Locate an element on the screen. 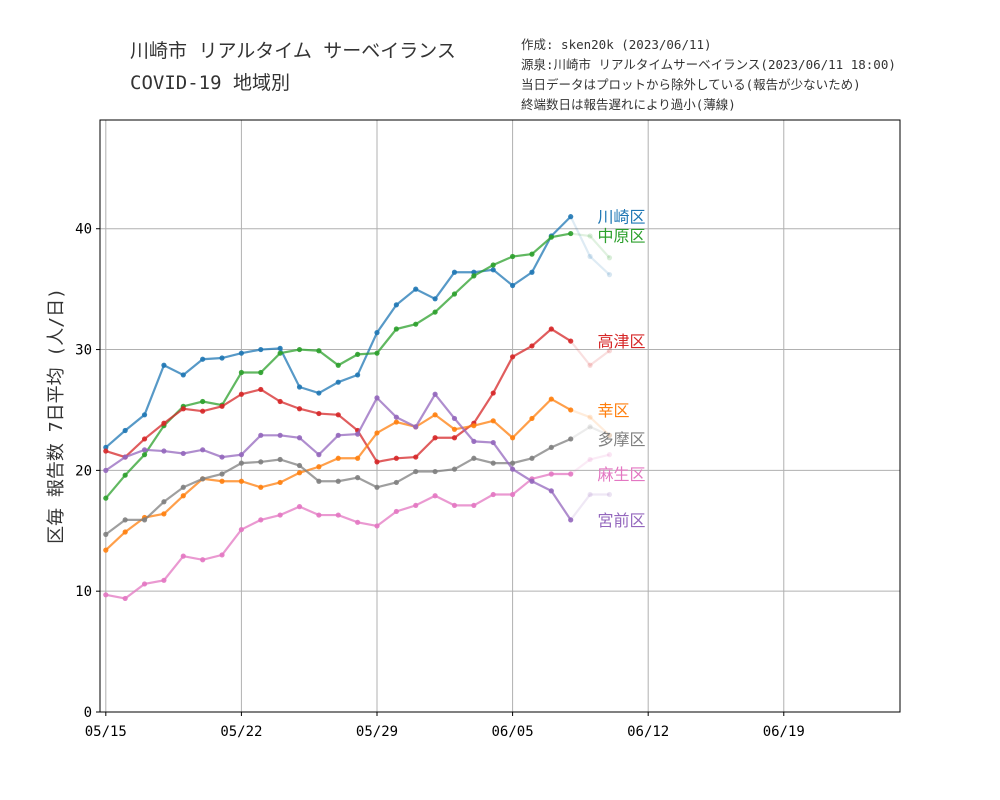 This screenshot has width=1000, height=800. y-tick-label: 30 is located at coordinates (83, 351).